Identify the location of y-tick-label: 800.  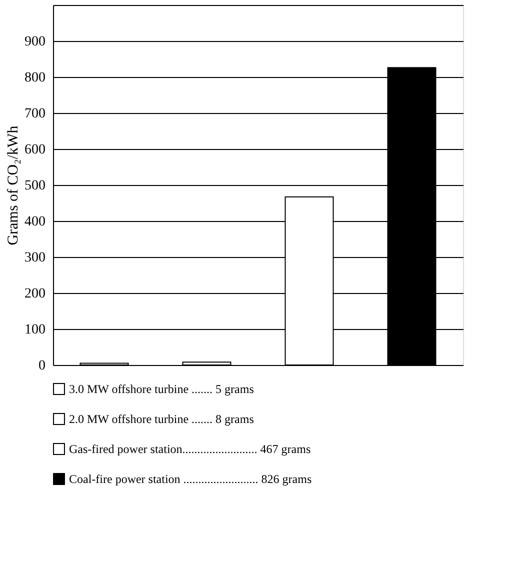
(35, 78).